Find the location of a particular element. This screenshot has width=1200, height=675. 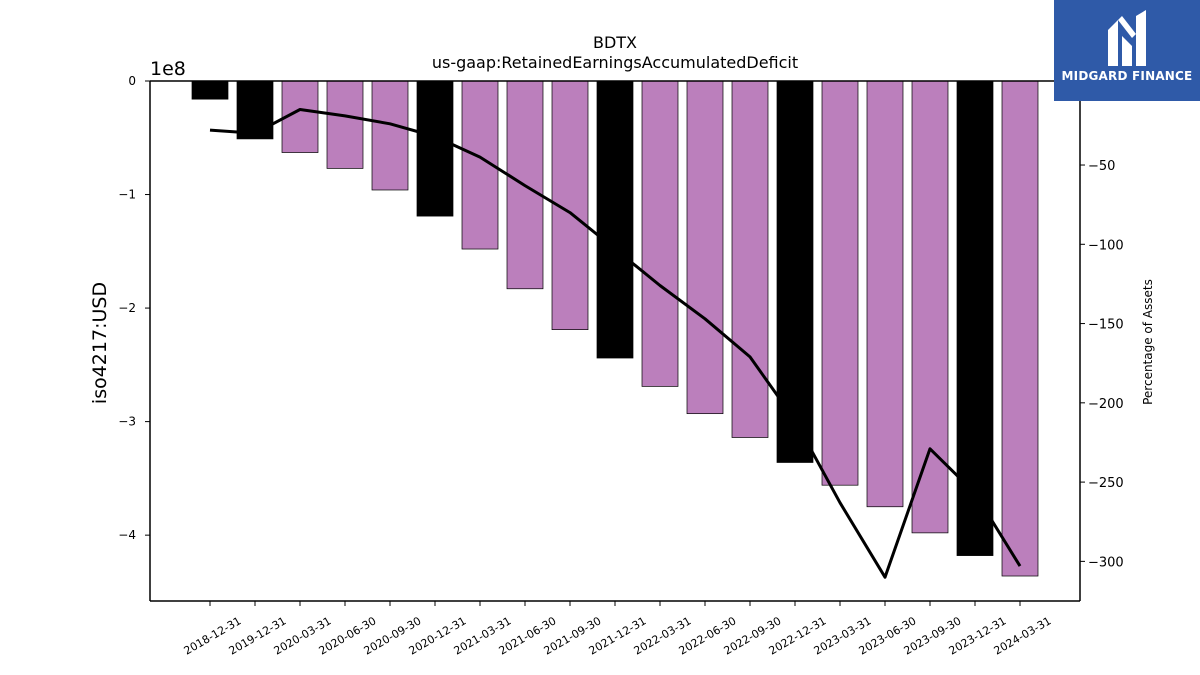

y2-tick-label: −250 is located at coordinates (1106, 483).